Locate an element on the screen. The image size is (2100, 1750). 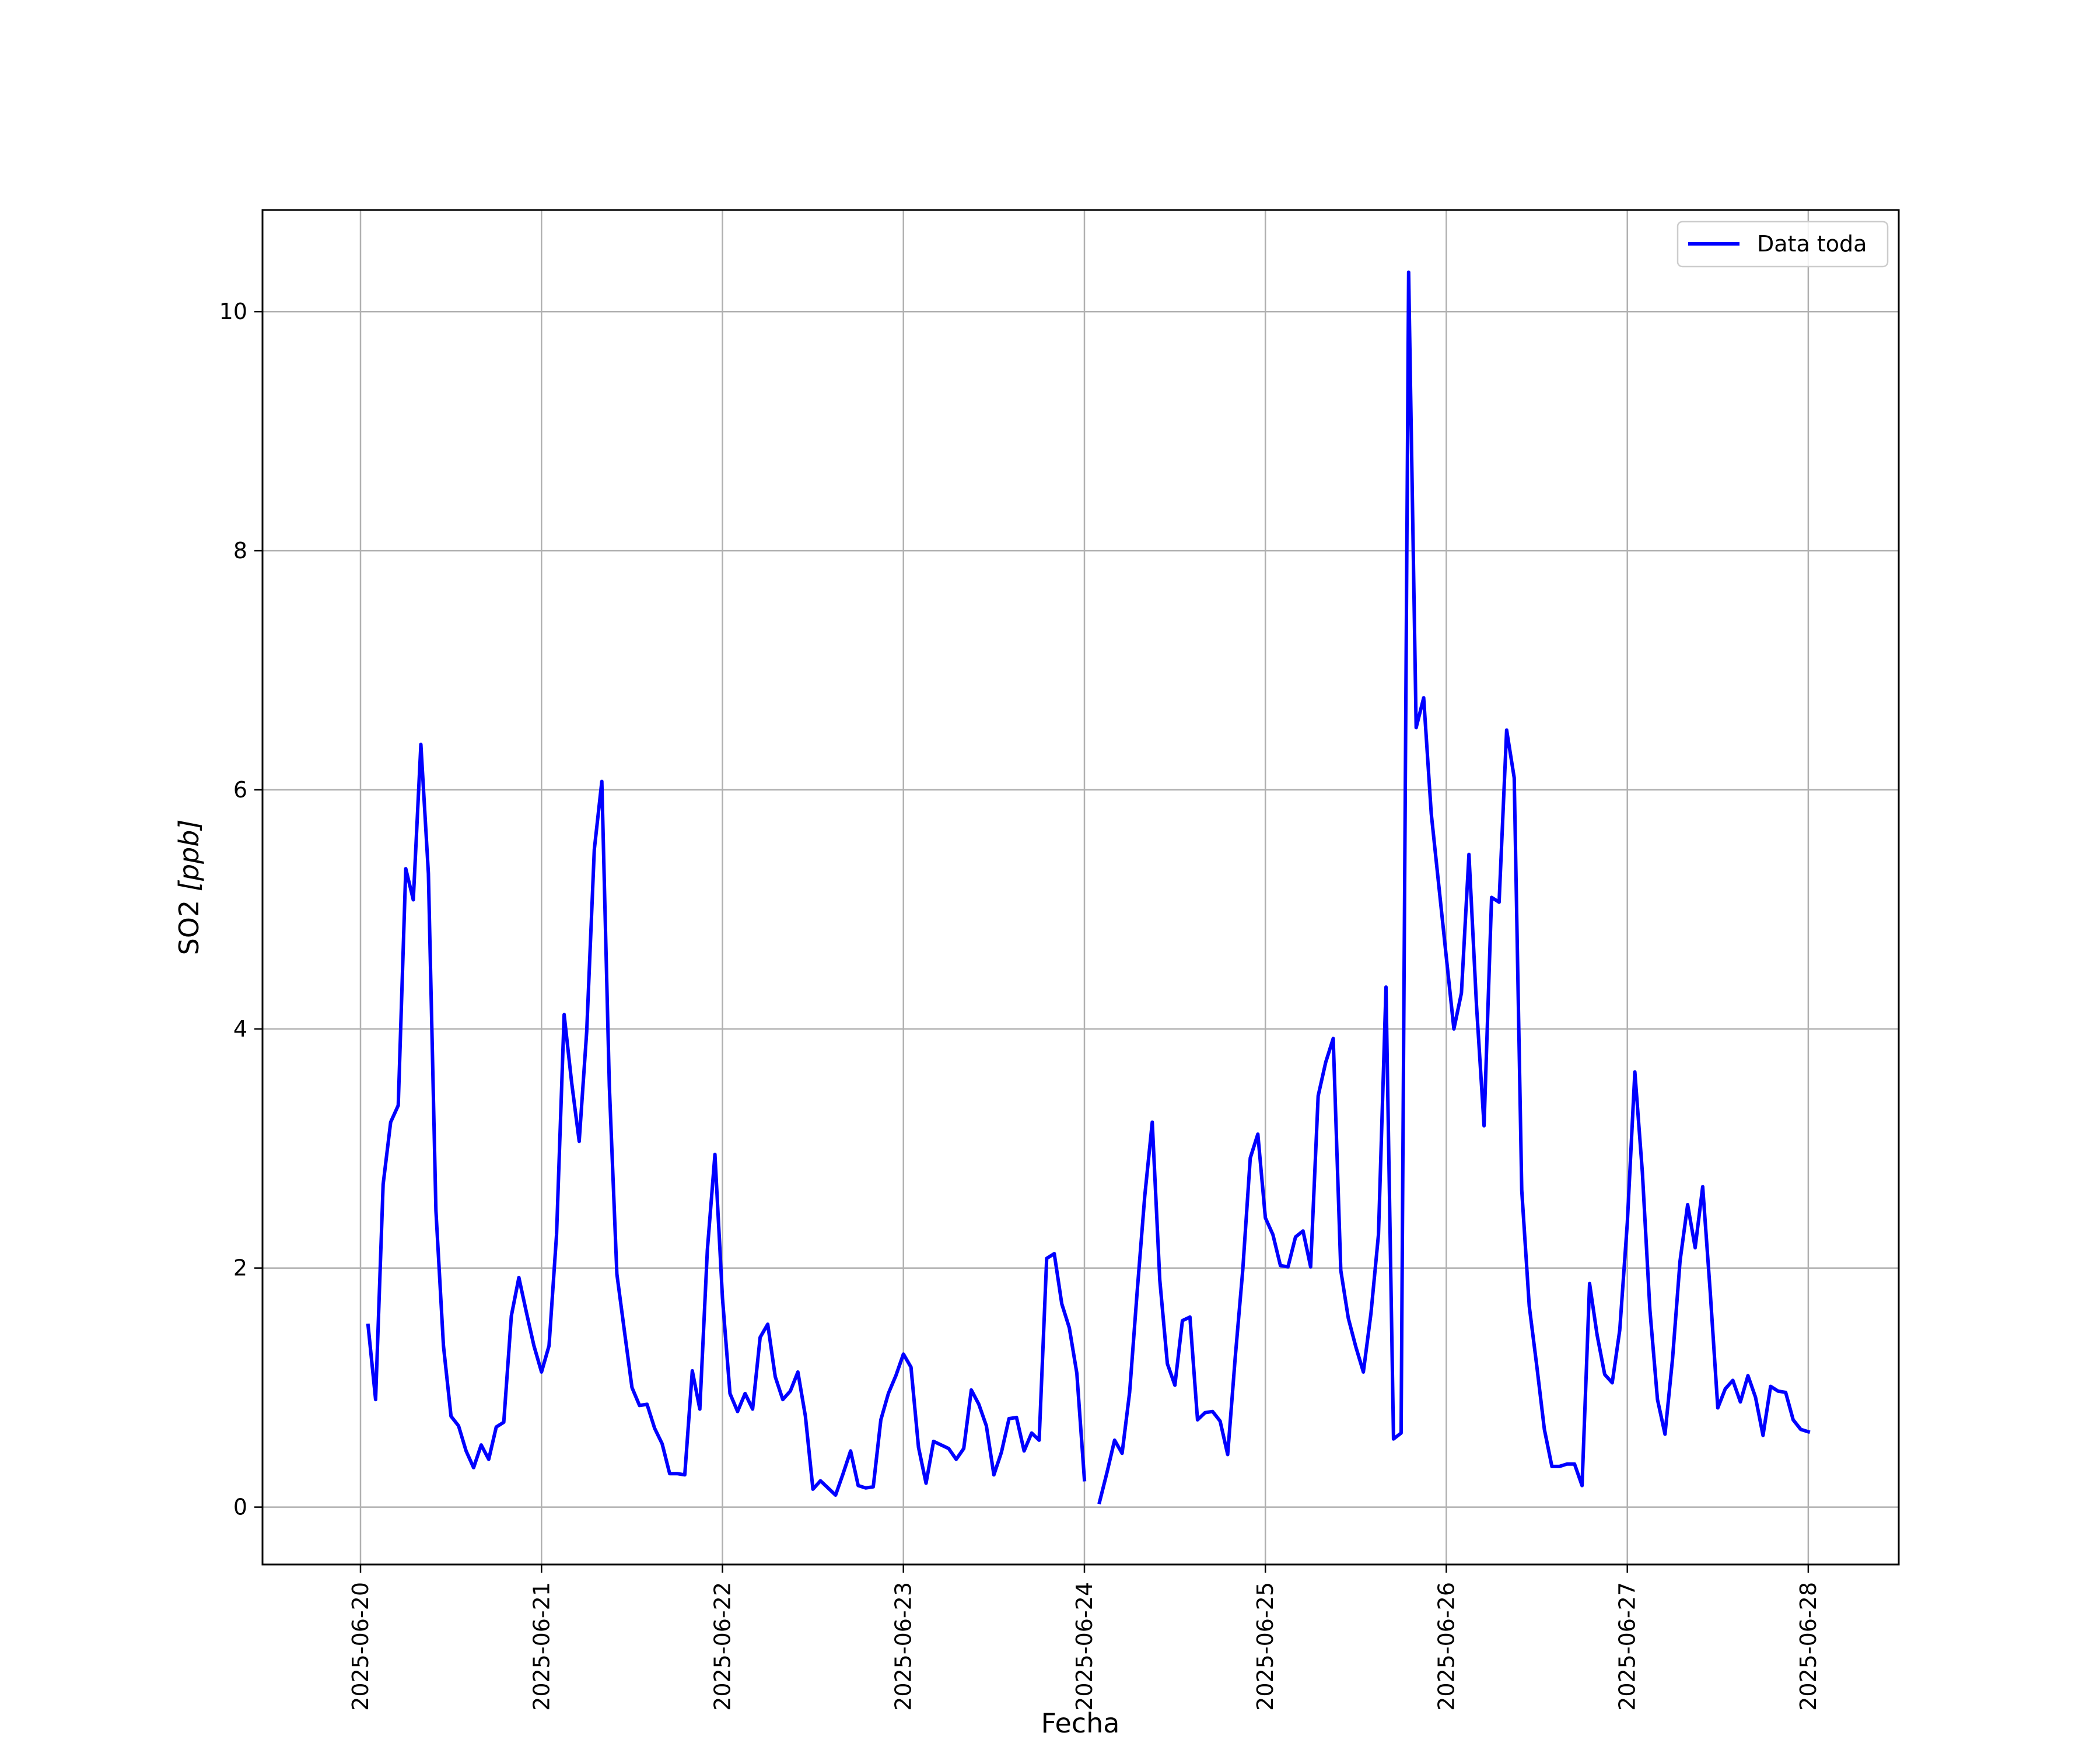
y-tick-label: 2 is located at coordinates (240, 1268).